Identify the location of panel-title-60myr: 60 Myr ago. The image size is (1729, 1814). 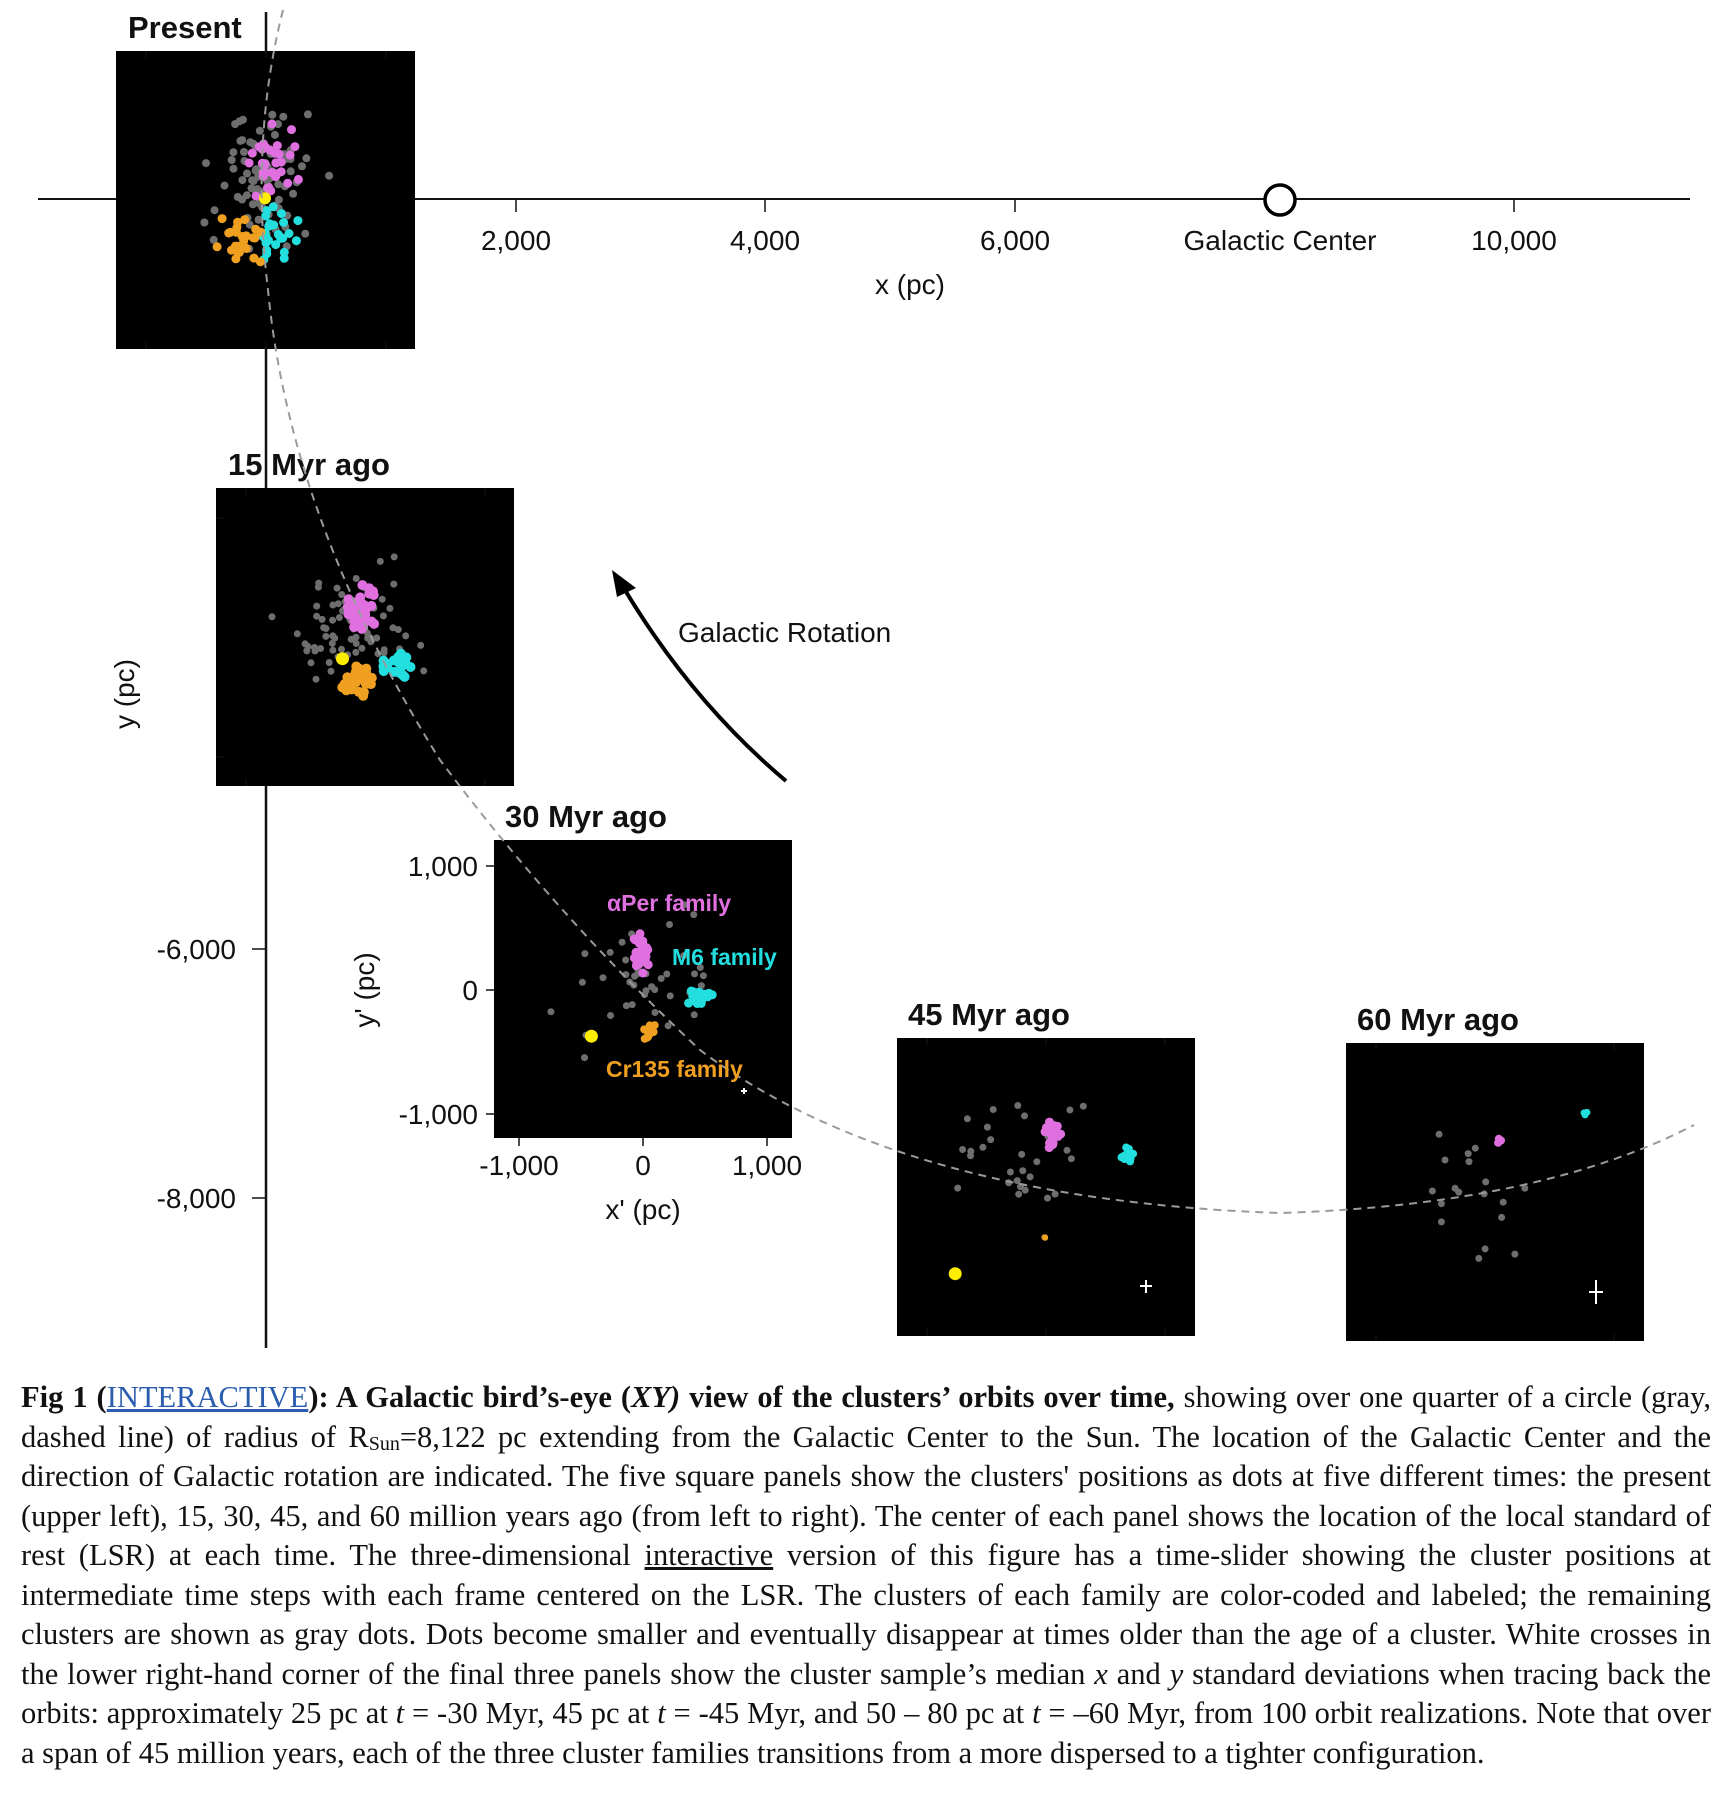
(1438, 1019).